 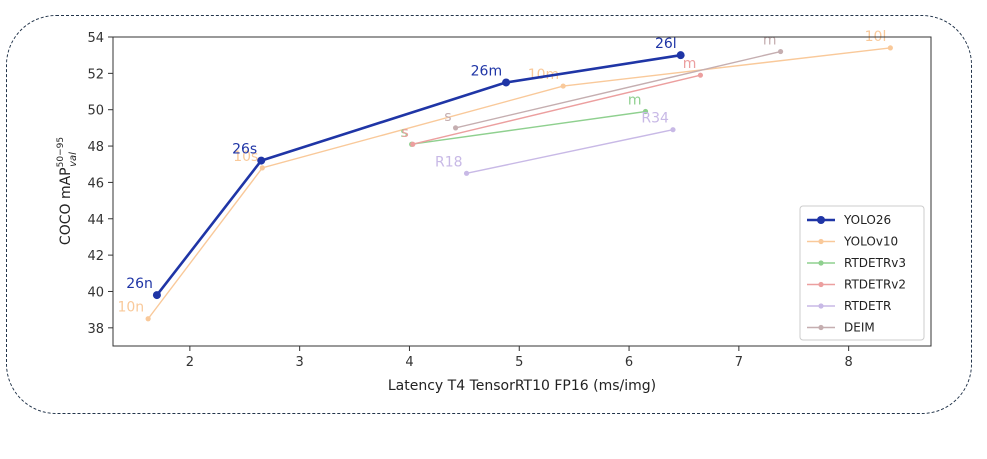 What do you see at coordinates (519, 362) in the screenshot?
I see `x-tick-label: 5` at bounding box center [519, 362].